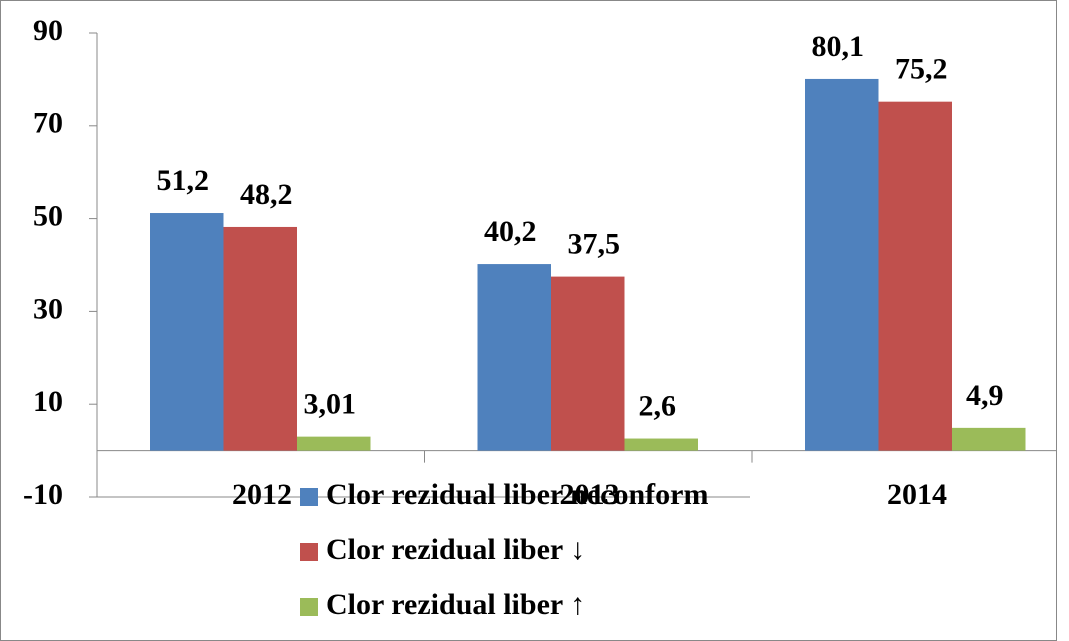 The width and height of the screenshot is (1069, 641). I want to click on value-label: 40,2, so click(510, 231).